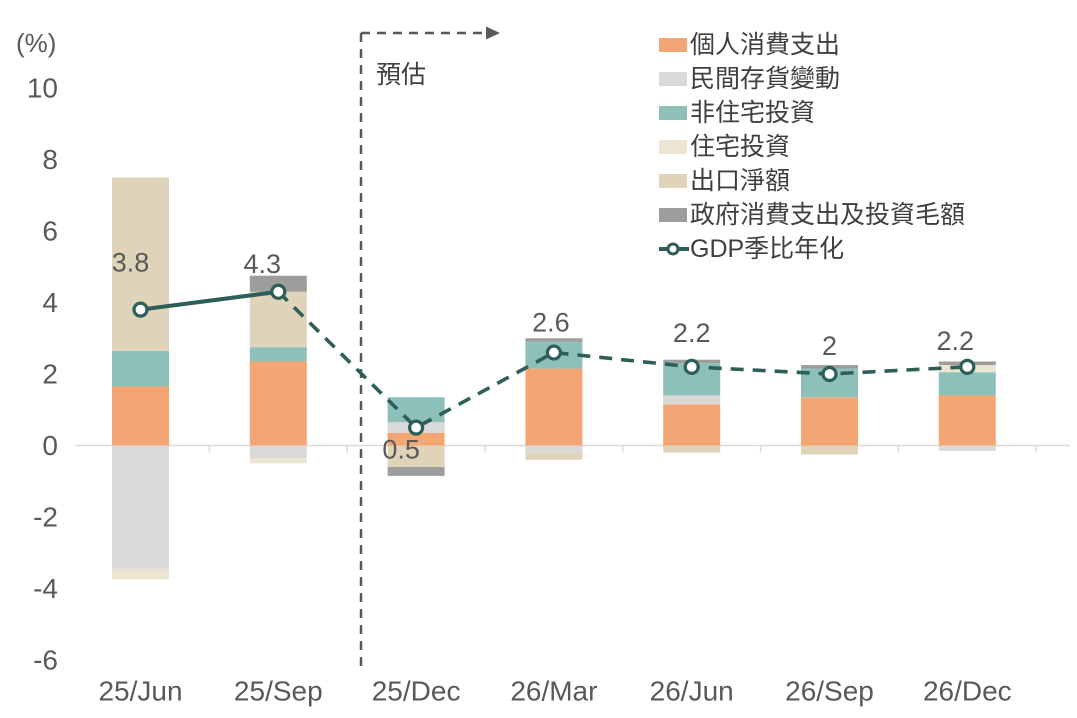 The image size is (1077, 718). I want to click on gdp-value-label: 2.6, so click(551, 323).